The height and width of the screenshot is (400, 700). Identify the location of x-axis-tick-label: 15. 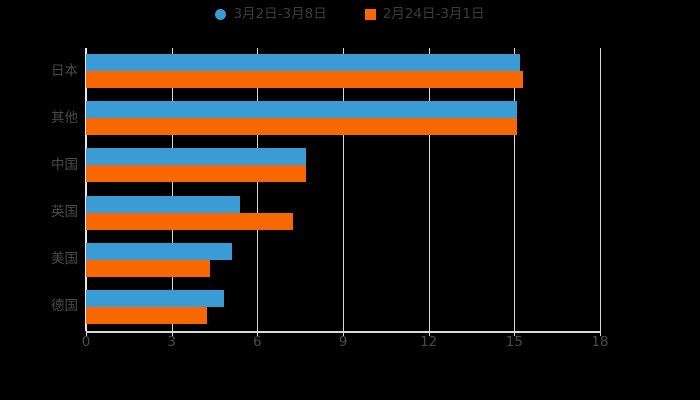
(514, 342).